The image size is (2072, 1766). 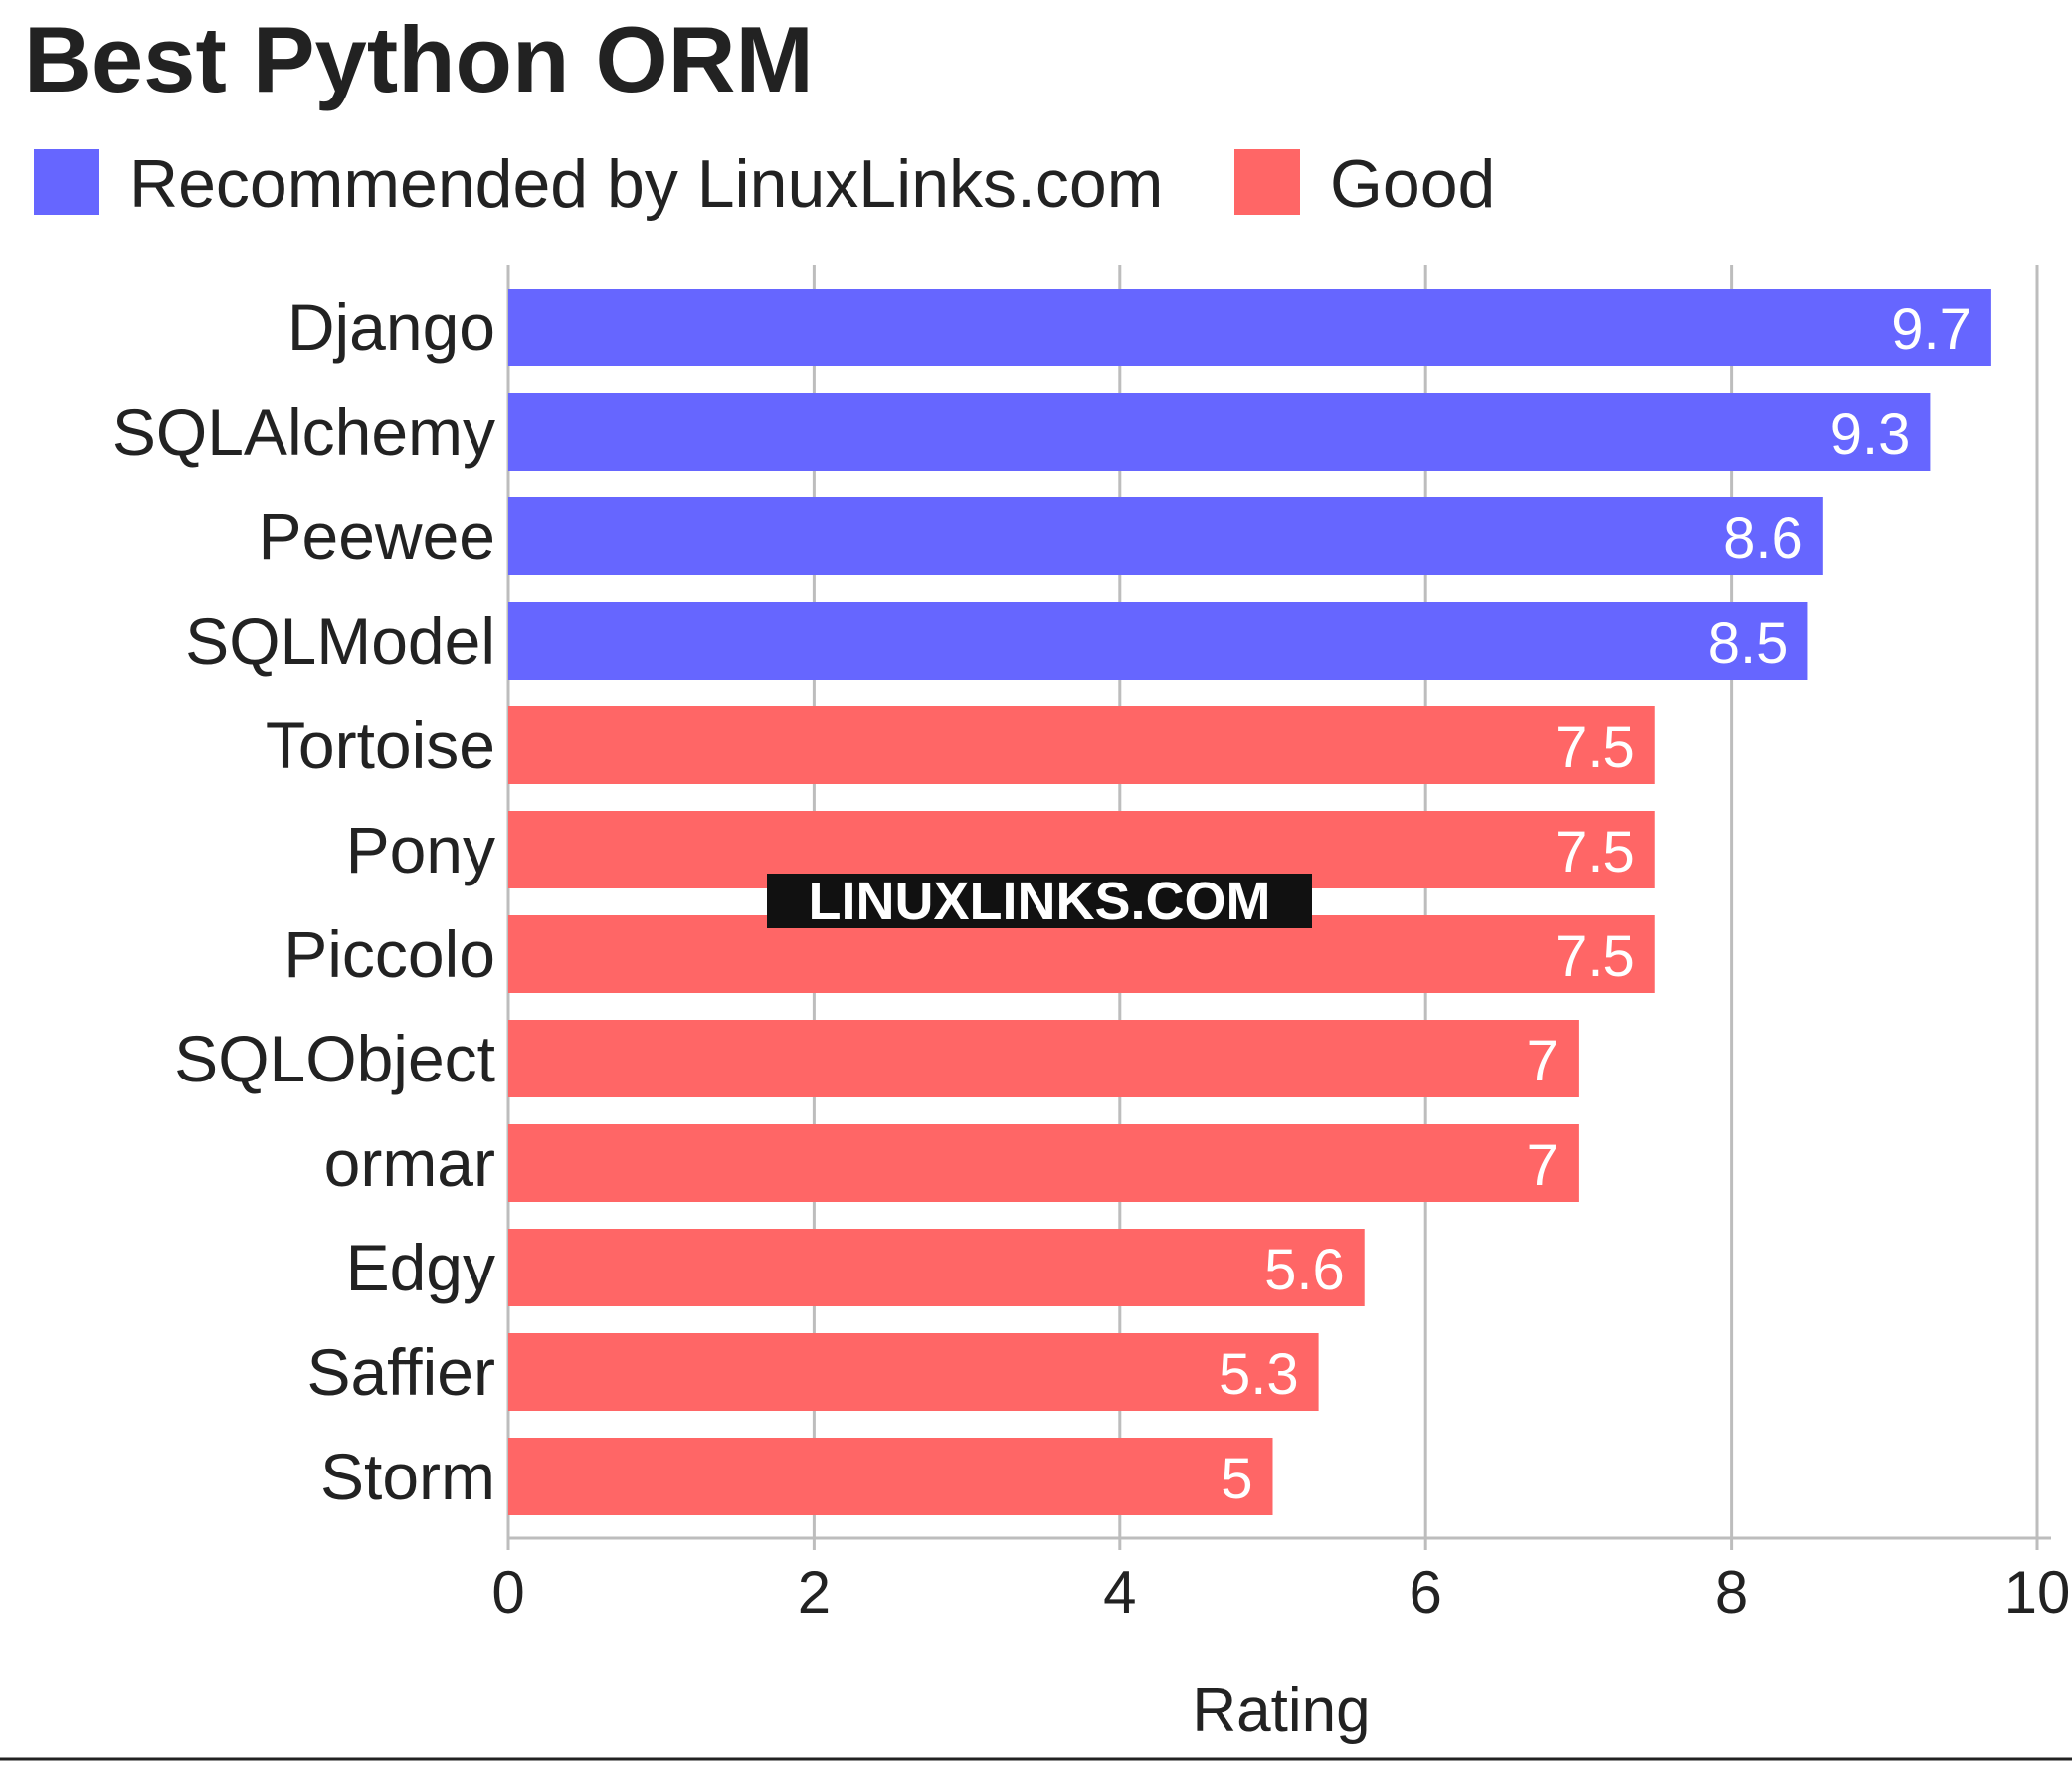 I want to click on x-tick-label: 4, so click(x=1119, y=1592).